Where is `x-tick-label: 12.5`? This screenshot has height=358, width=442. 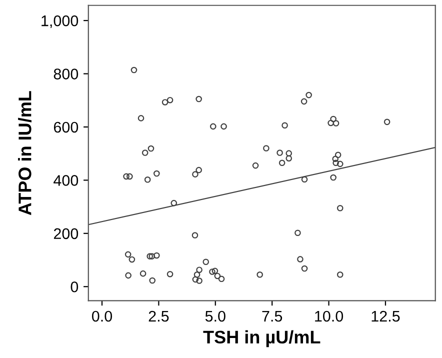 x-tick-label: 12.5 is located at coordinates (386, 316).